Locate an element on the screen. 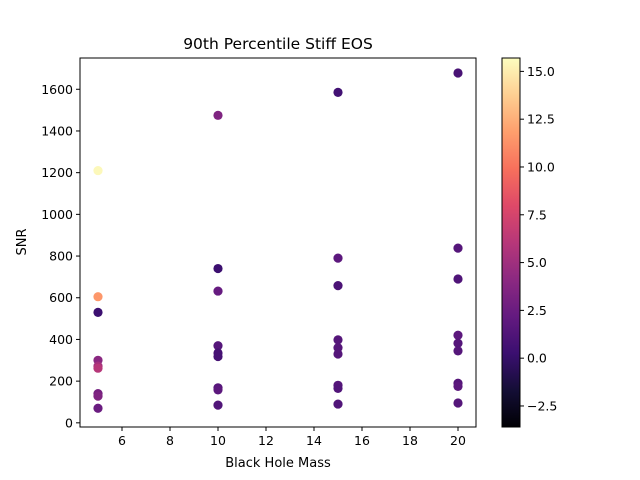 The width and height of the screenshot is (640, 480). y-tick-label: 400 is located at coordinates (61, 339).